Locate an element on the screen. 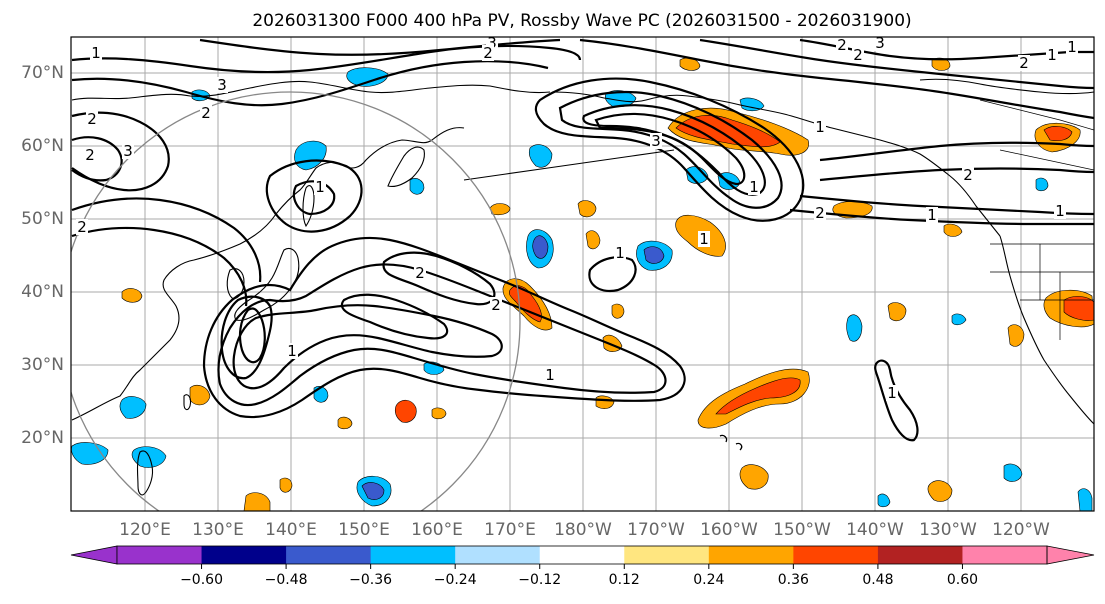  colorbar-extend-max is located at coordinates (1070, 555).